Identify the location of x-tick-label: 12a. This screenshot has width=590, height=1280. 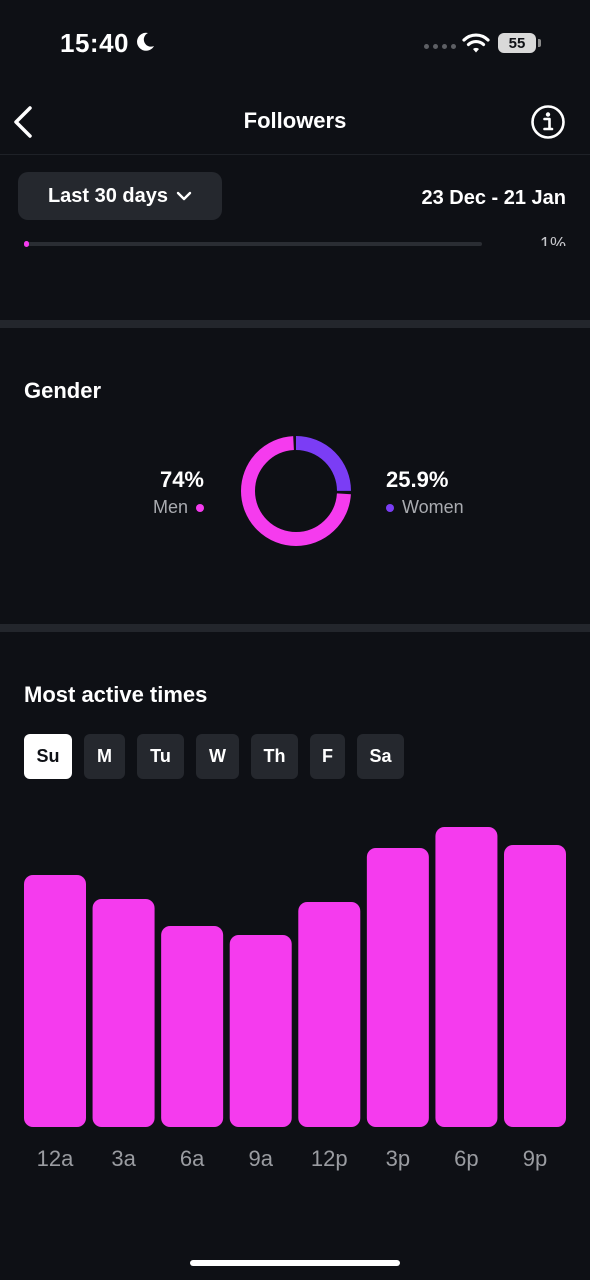
(55, 1158).